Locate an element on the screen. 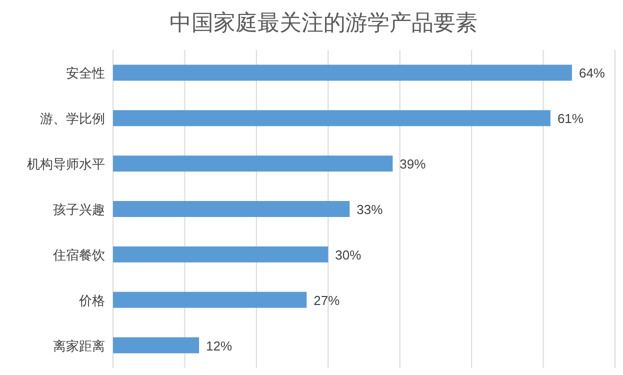  y-tick-label: 游、学比例 is located at coordinates (72, 118).